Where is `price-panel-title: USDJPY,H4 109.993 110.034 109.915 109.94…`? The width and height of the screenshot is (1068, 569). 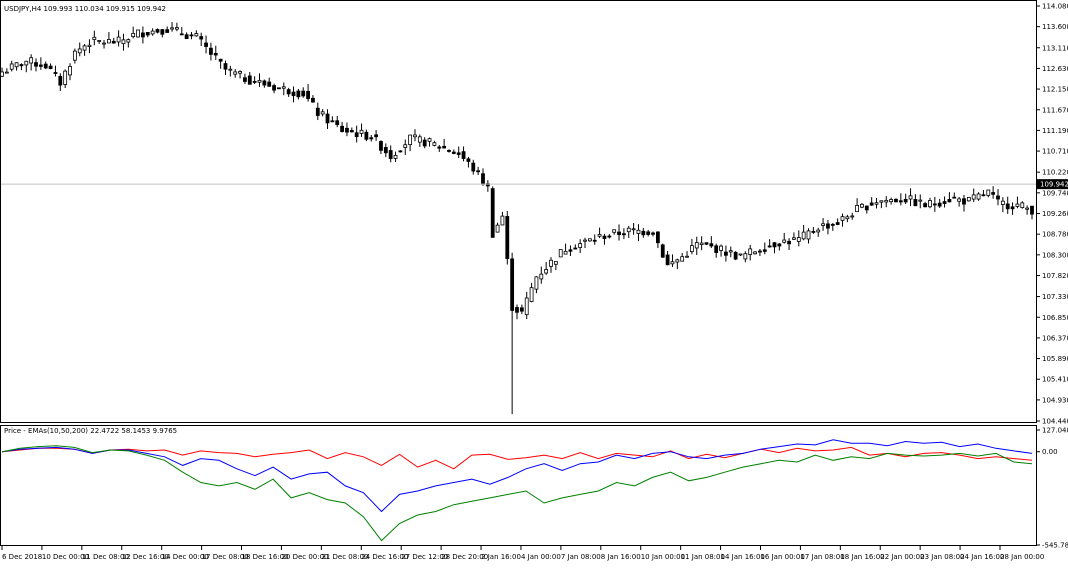
price-panel-title: USDJPY,H4 109.993 110.034 109.915 109.94… is located at coordinates (85, 9).